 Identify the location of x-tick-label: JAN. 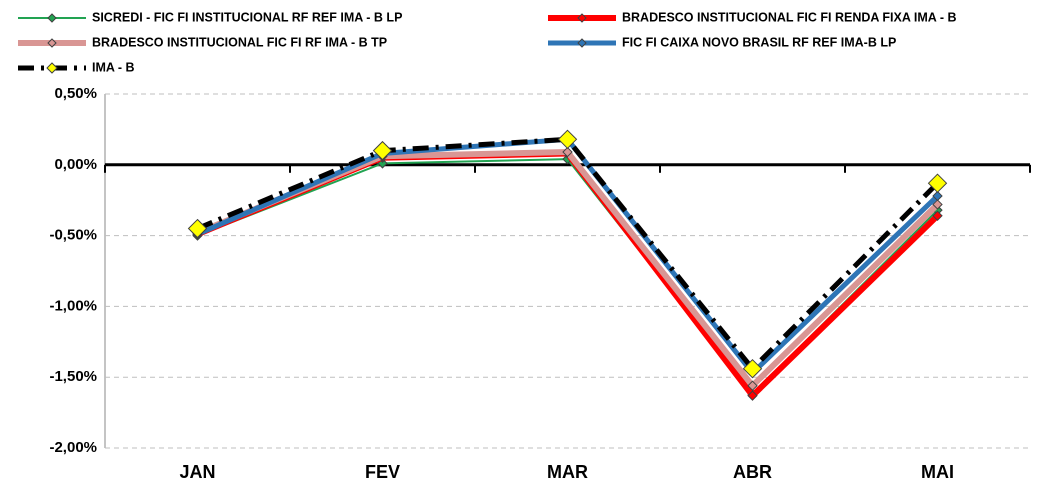
(197, 472).